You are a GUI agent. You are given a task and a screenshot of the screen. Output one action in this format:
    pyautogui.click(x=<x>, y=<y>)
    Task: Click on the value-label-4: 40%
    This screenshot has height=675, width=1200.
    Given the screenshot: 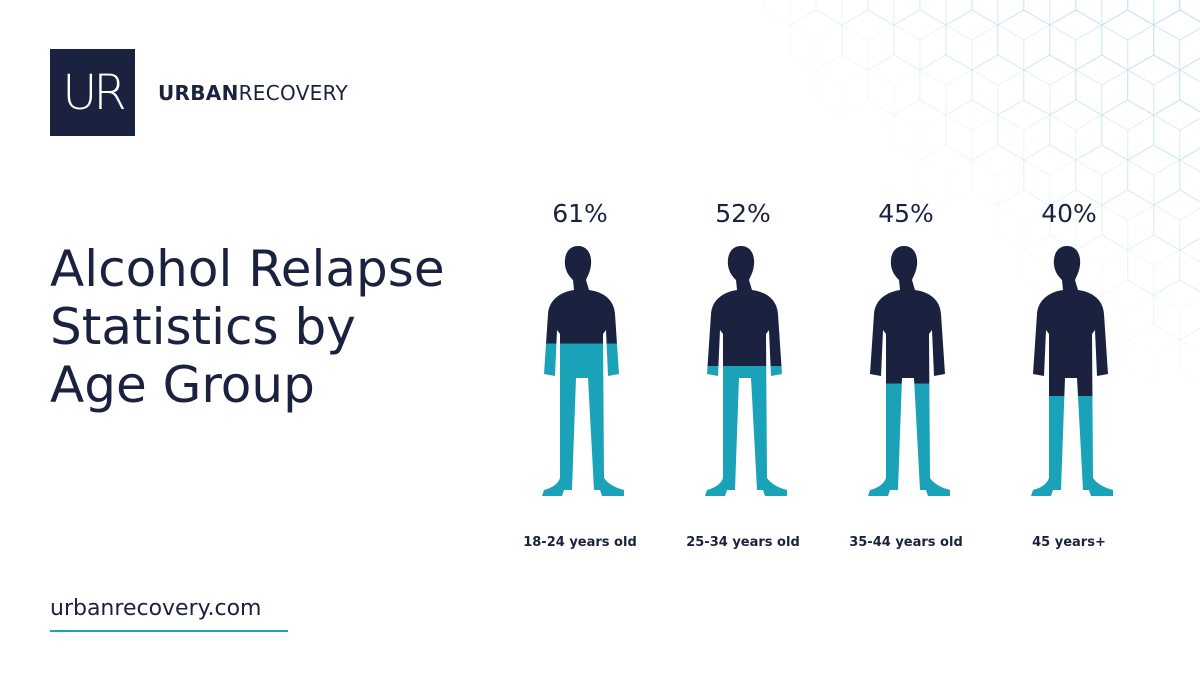 What is the action you would take?
    pyautogui.click(x=1069, y=213)
    